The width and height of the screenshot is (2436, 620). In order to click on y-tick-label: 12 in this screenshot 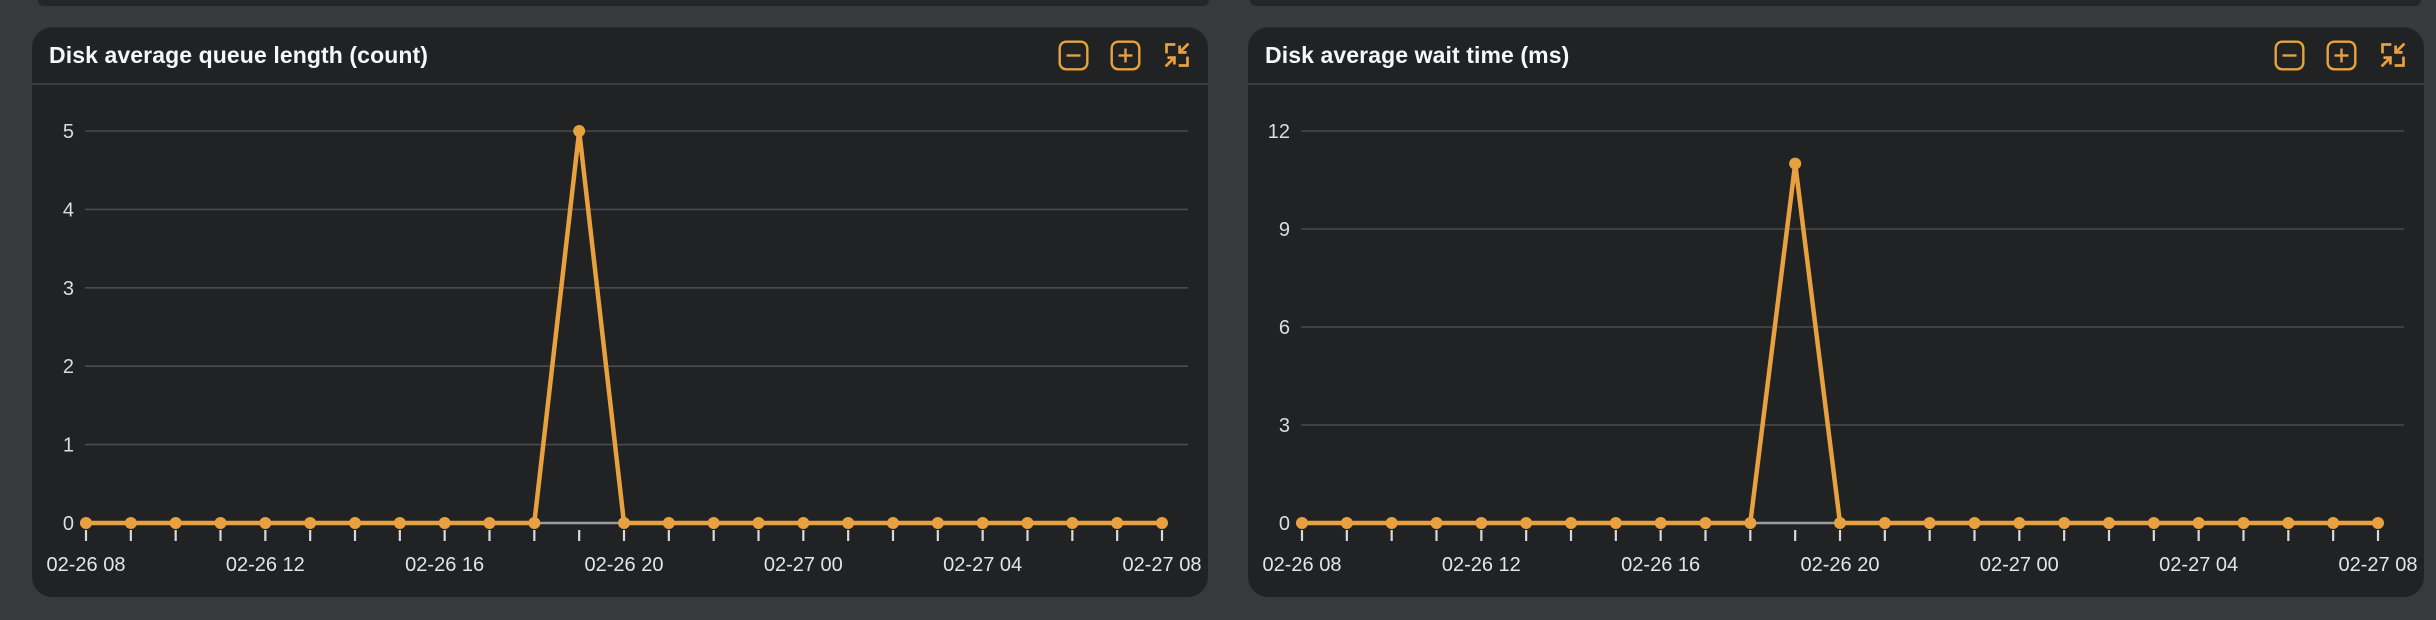, I will do `click(1279, 132)`.